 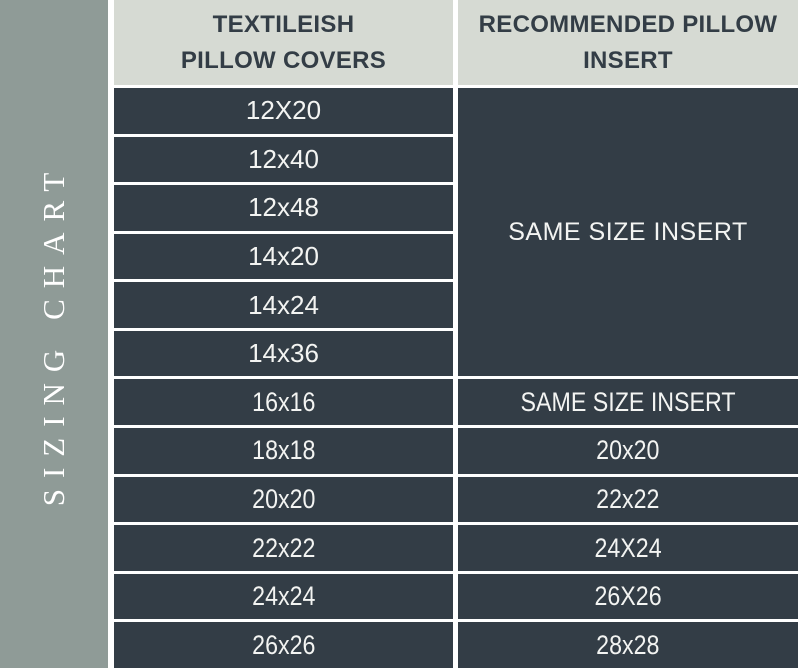 What do you see at coordinates (628, 645) in the screenshot?
I see `insert-cell: 28x28` at bounding box center [628, 645].